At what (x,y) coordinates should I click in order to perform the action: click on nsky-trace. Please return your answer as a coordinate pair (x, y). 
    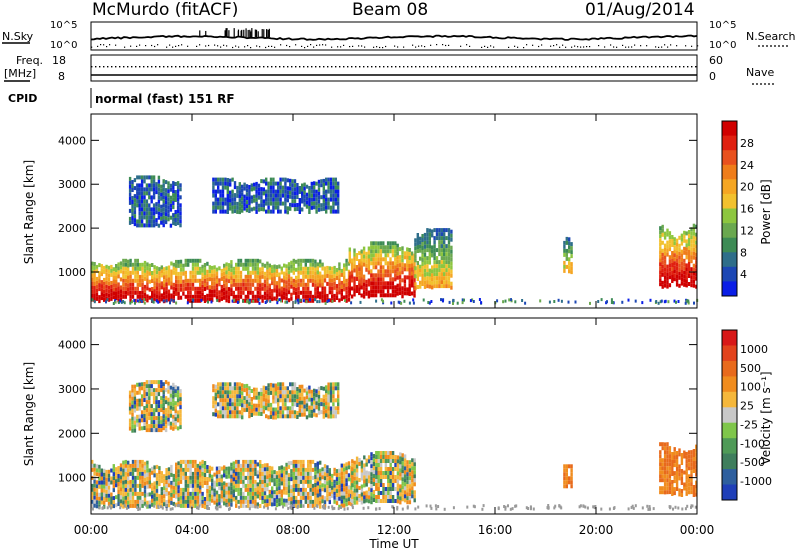
    Looking at the image, I should click on (394, 38).